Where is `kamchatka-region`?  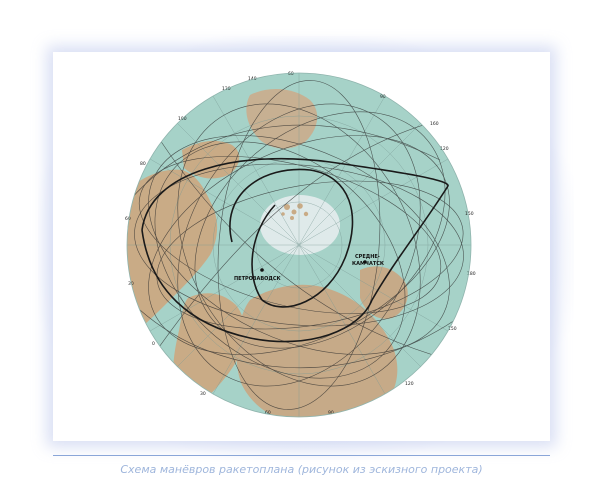
kamchatka-region is located at coordinates (384, 292).